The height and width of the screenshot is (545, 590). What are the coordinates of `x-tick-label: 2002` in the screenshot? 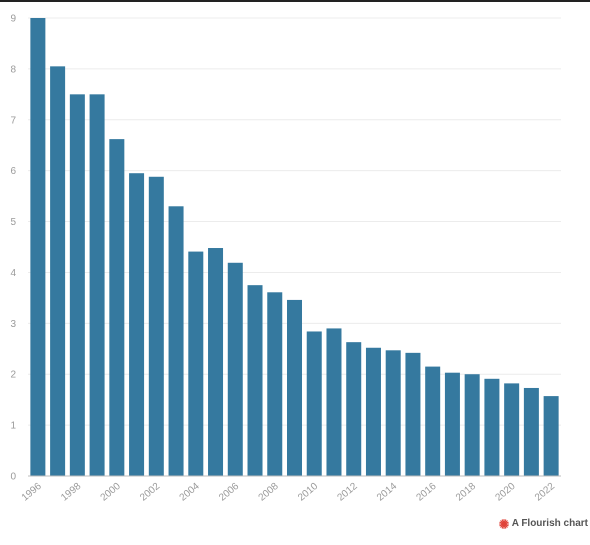 It's located at (150, 492).